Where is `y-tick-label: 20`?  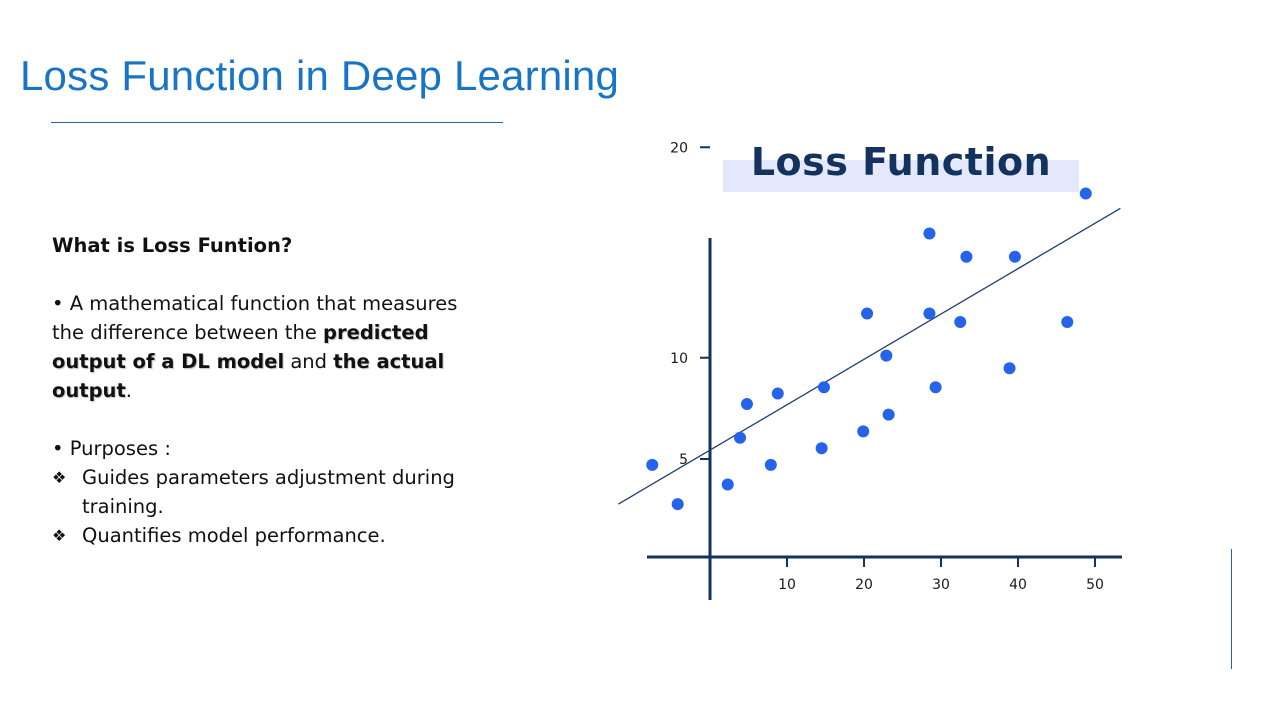
y-tick-label: 20 is located at coordinates (679, 148).